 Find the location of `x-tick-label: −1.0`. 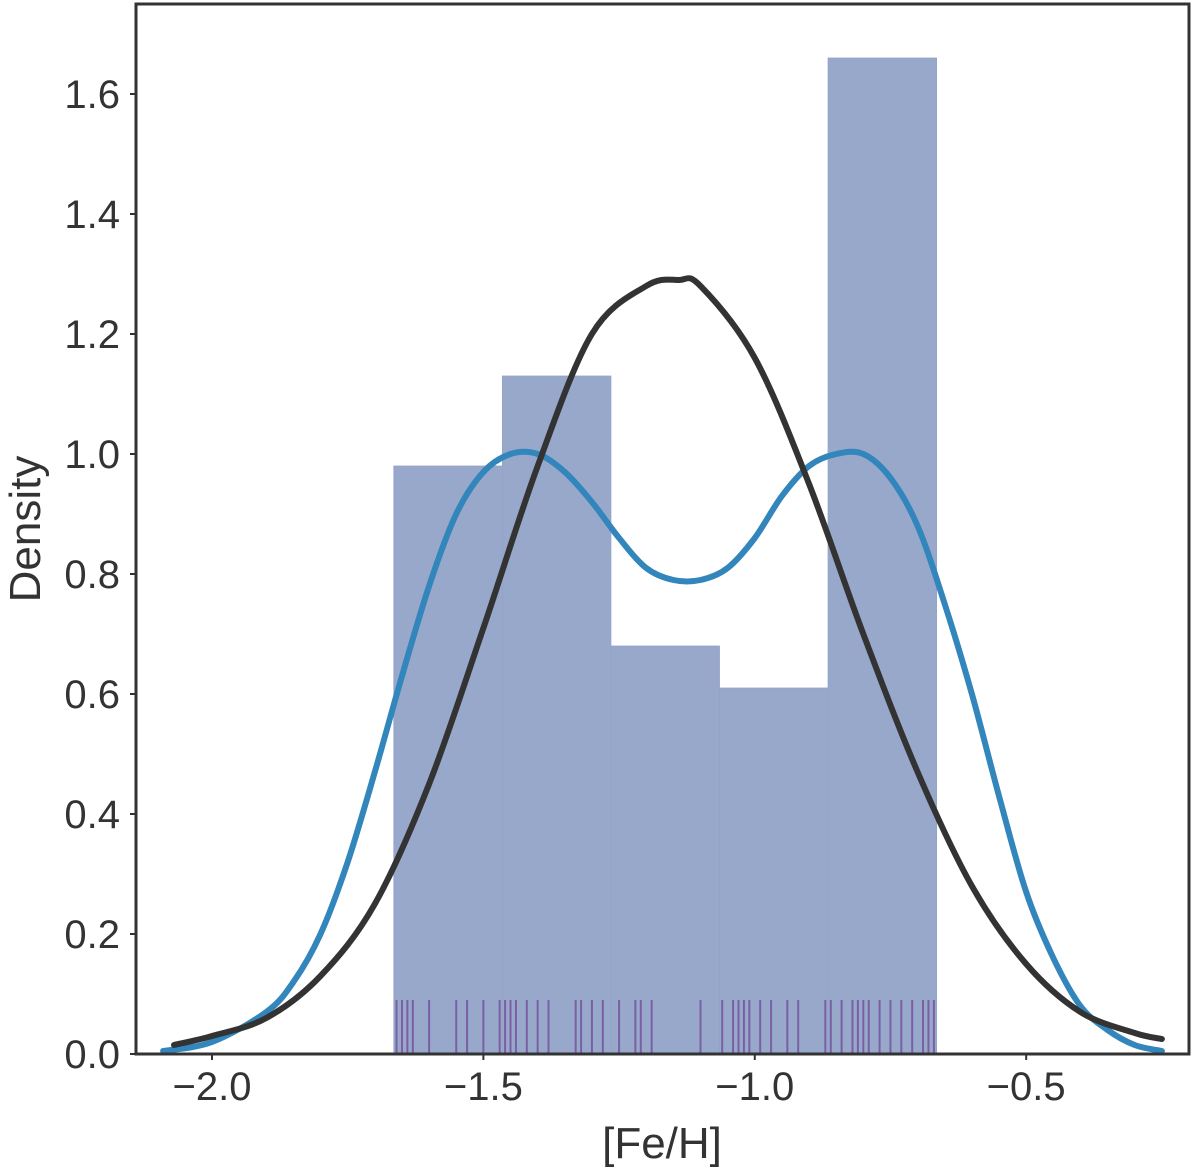

x-tick-label: −1.0 is located at coordinates (754, 1087).